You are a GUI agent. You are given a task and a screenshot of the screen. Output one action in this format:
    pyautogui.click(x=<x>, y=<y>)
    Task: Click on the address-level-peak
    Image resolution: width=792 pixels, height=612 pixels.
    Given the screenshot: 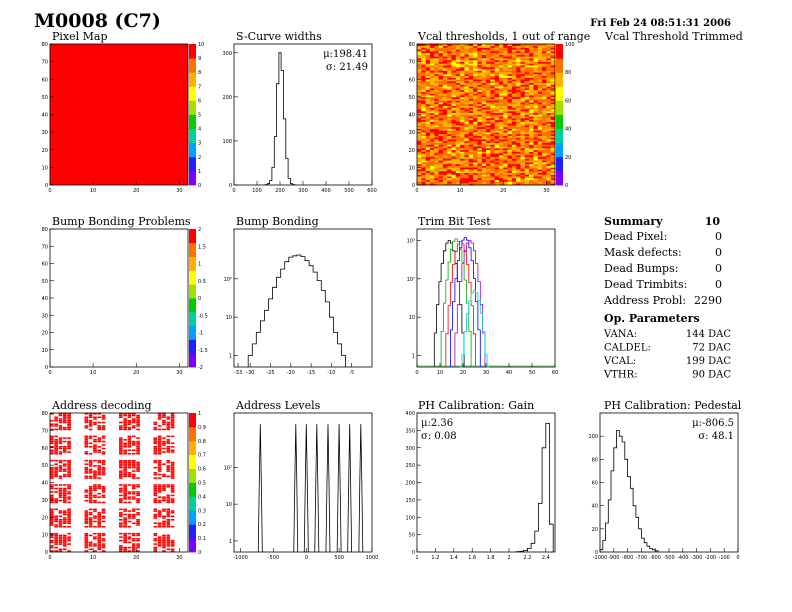 What is the action you would take?
    pyautogui.click(x=339, y=488)
    